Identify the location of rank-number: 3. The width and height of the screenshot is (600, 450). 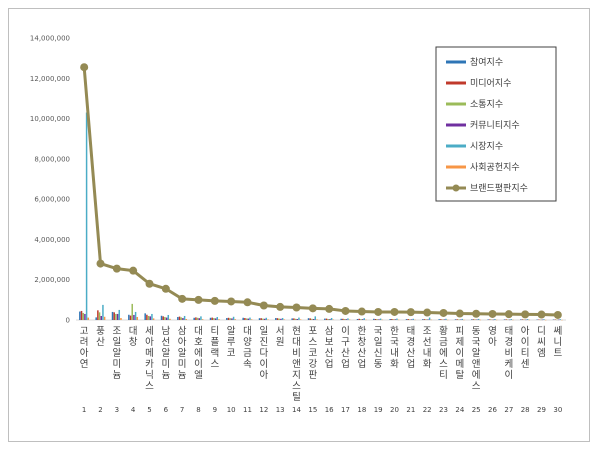
(117, 410).